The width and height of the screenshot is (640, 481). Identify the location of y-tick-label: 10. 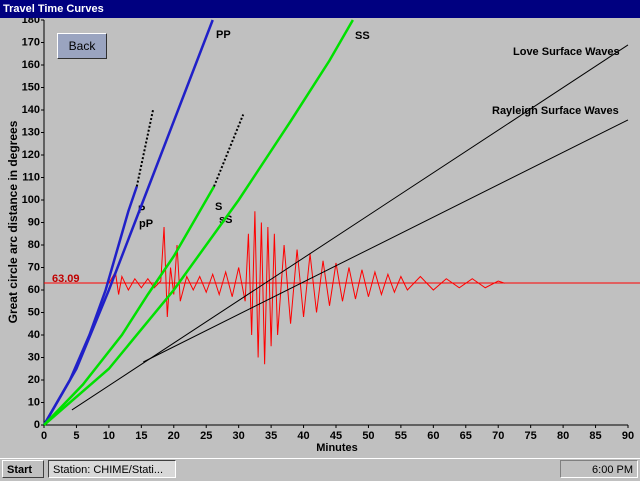
(34, 402).